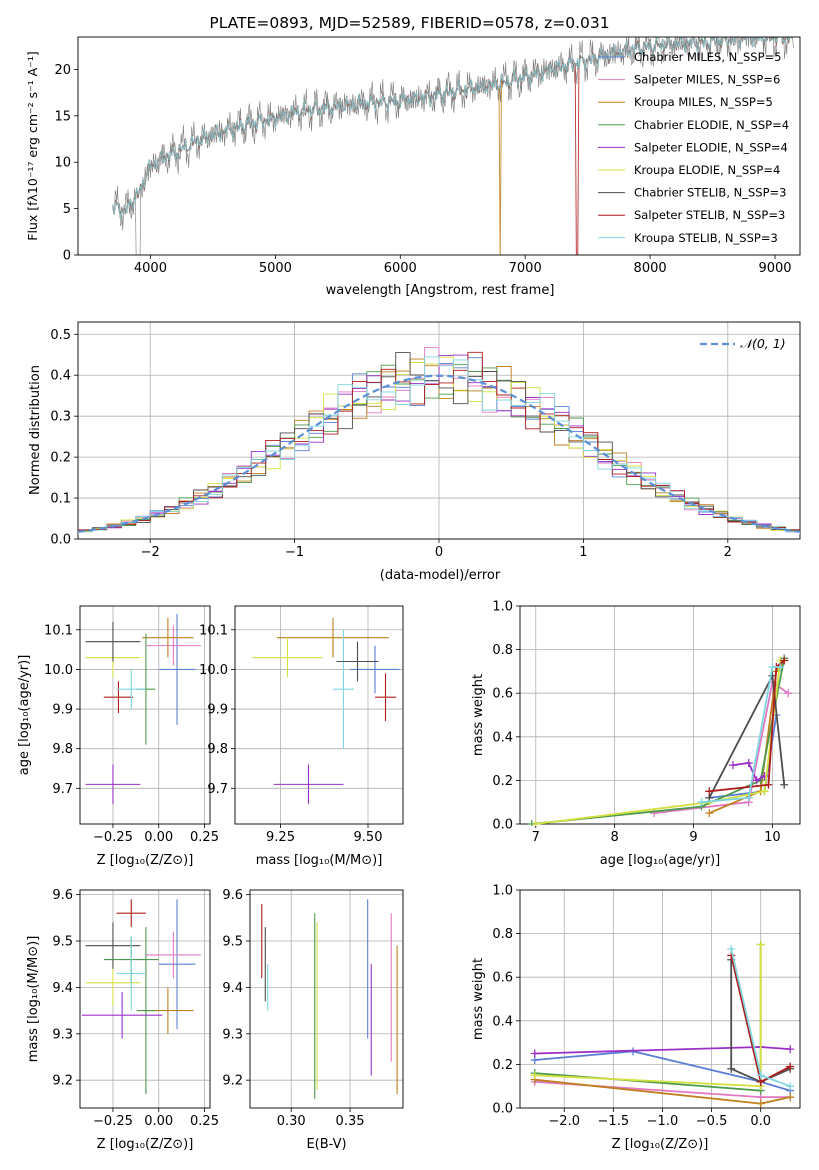  I want to click on legend-label: Kroupa ELODIE, N_SSP=4, so click(707, 170).